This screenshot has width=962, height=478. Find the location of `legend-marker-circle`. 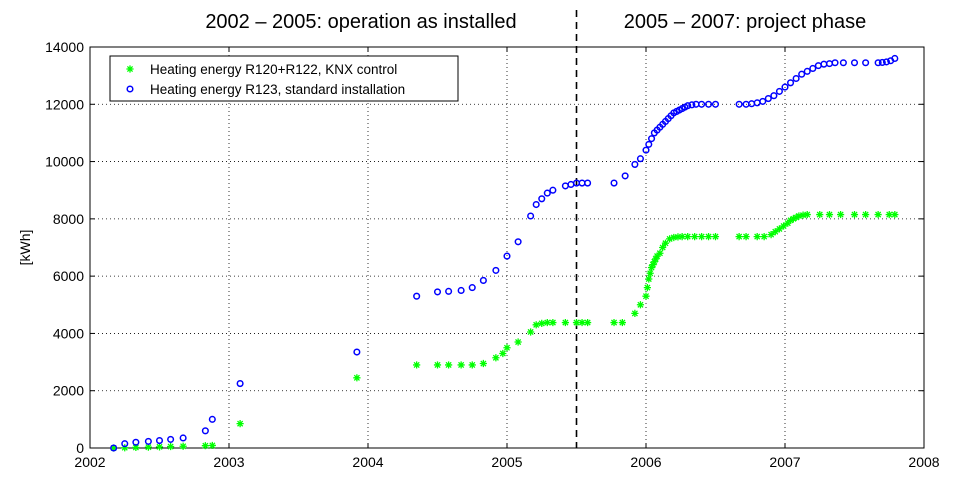

legend-marker-circle is located at coordinates (130, 89).